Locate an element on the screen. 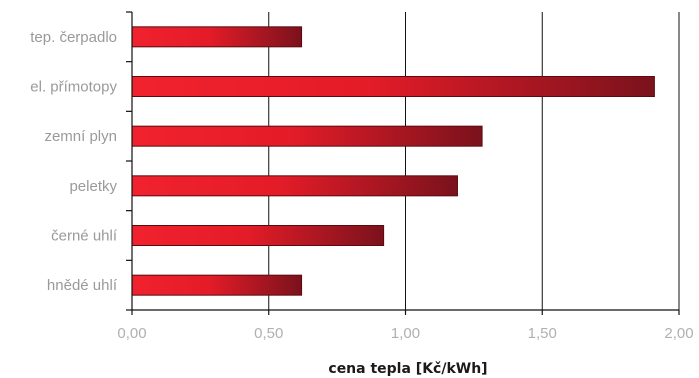 The width and height of the screenshot is (699, 378). category-label: tep. čerpadlo is located at coordinates (73, 37).